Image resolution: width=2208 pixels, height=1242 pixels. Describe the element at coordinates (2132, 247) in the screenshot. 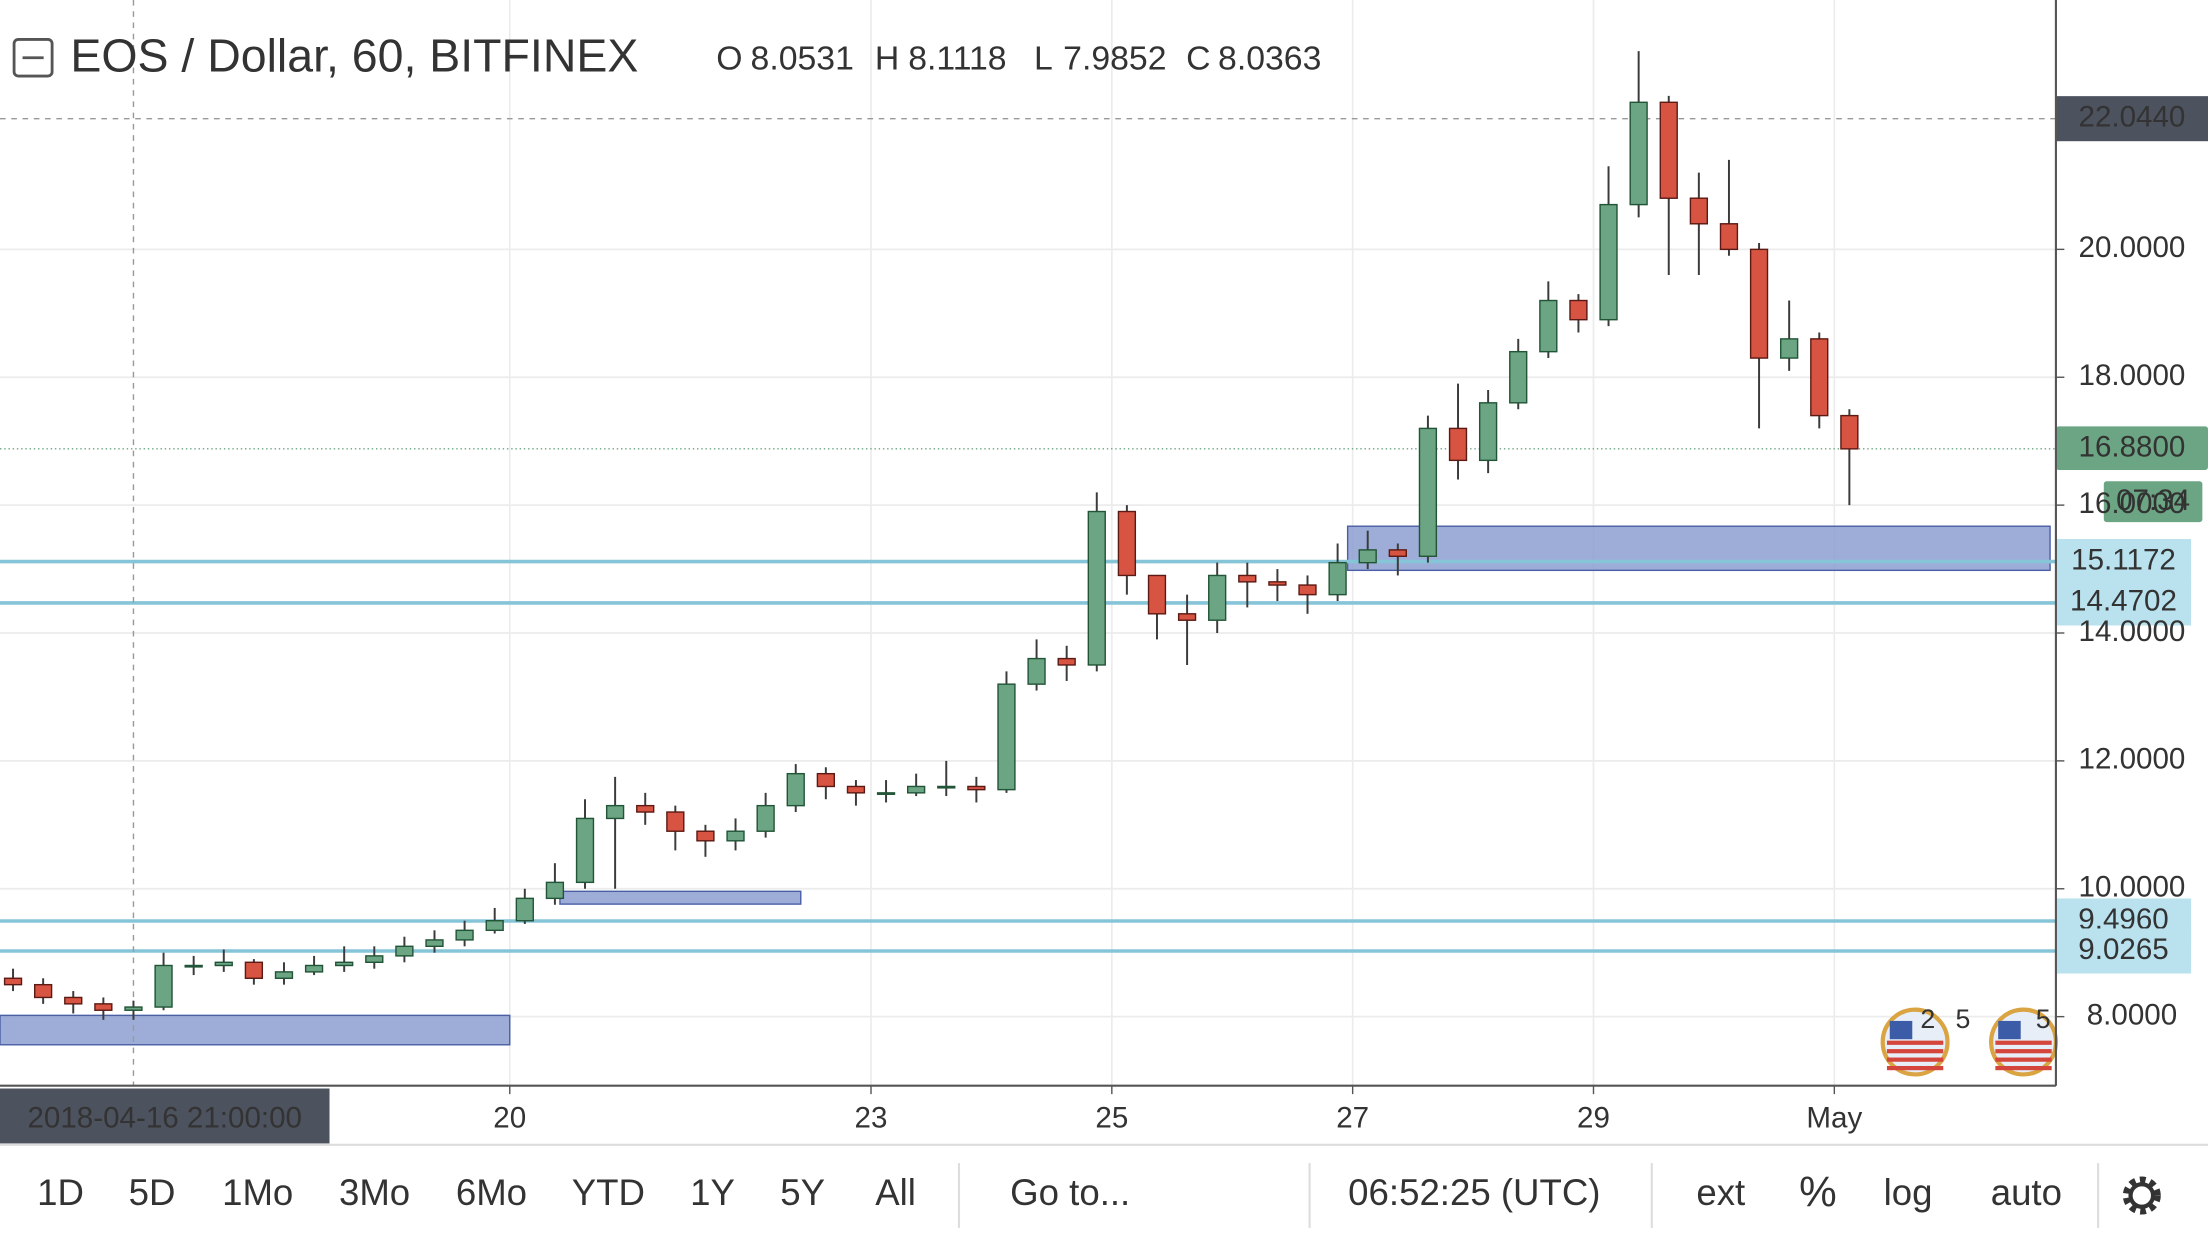

I see `y-tick-label: 20.0000` at that location.